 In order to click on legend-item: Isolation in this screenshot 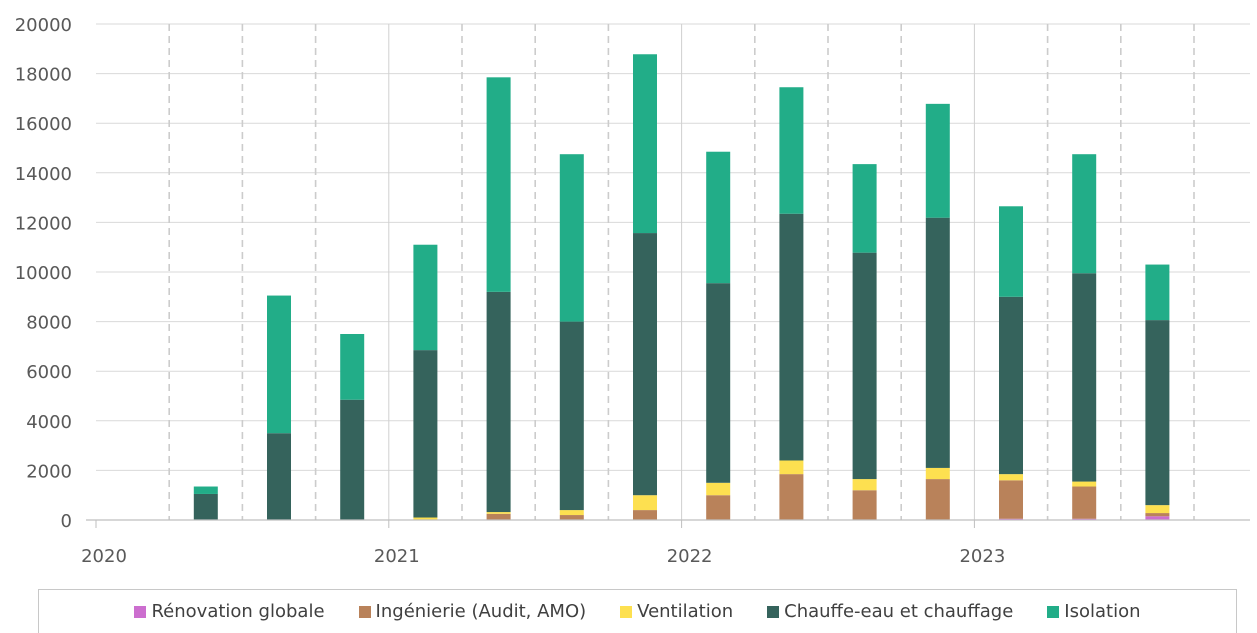, I will do `click(1094, 611)`.